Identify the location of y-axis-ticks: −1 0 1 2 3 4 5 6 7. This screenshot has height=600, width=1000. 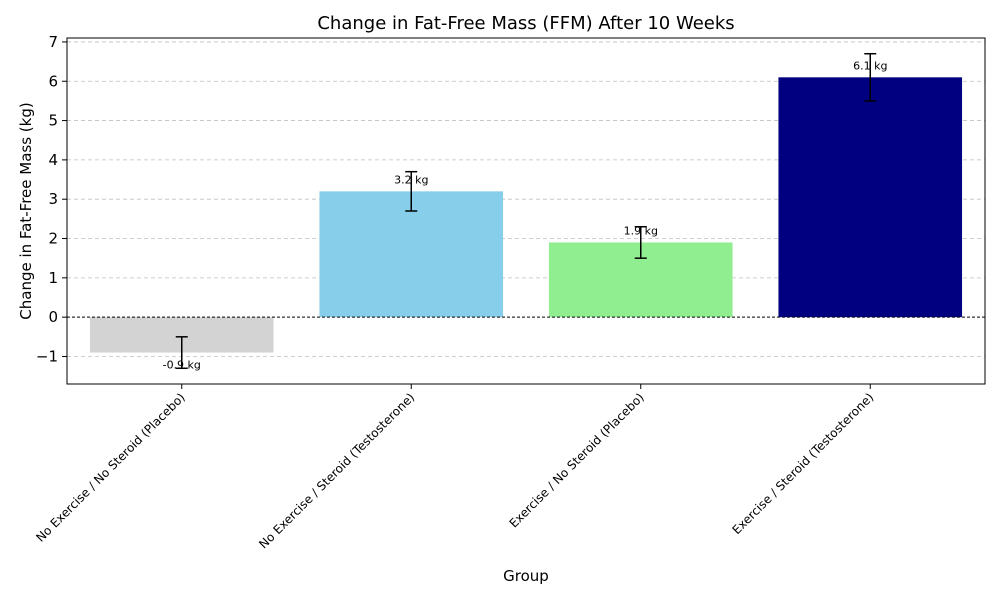
(51, 199).